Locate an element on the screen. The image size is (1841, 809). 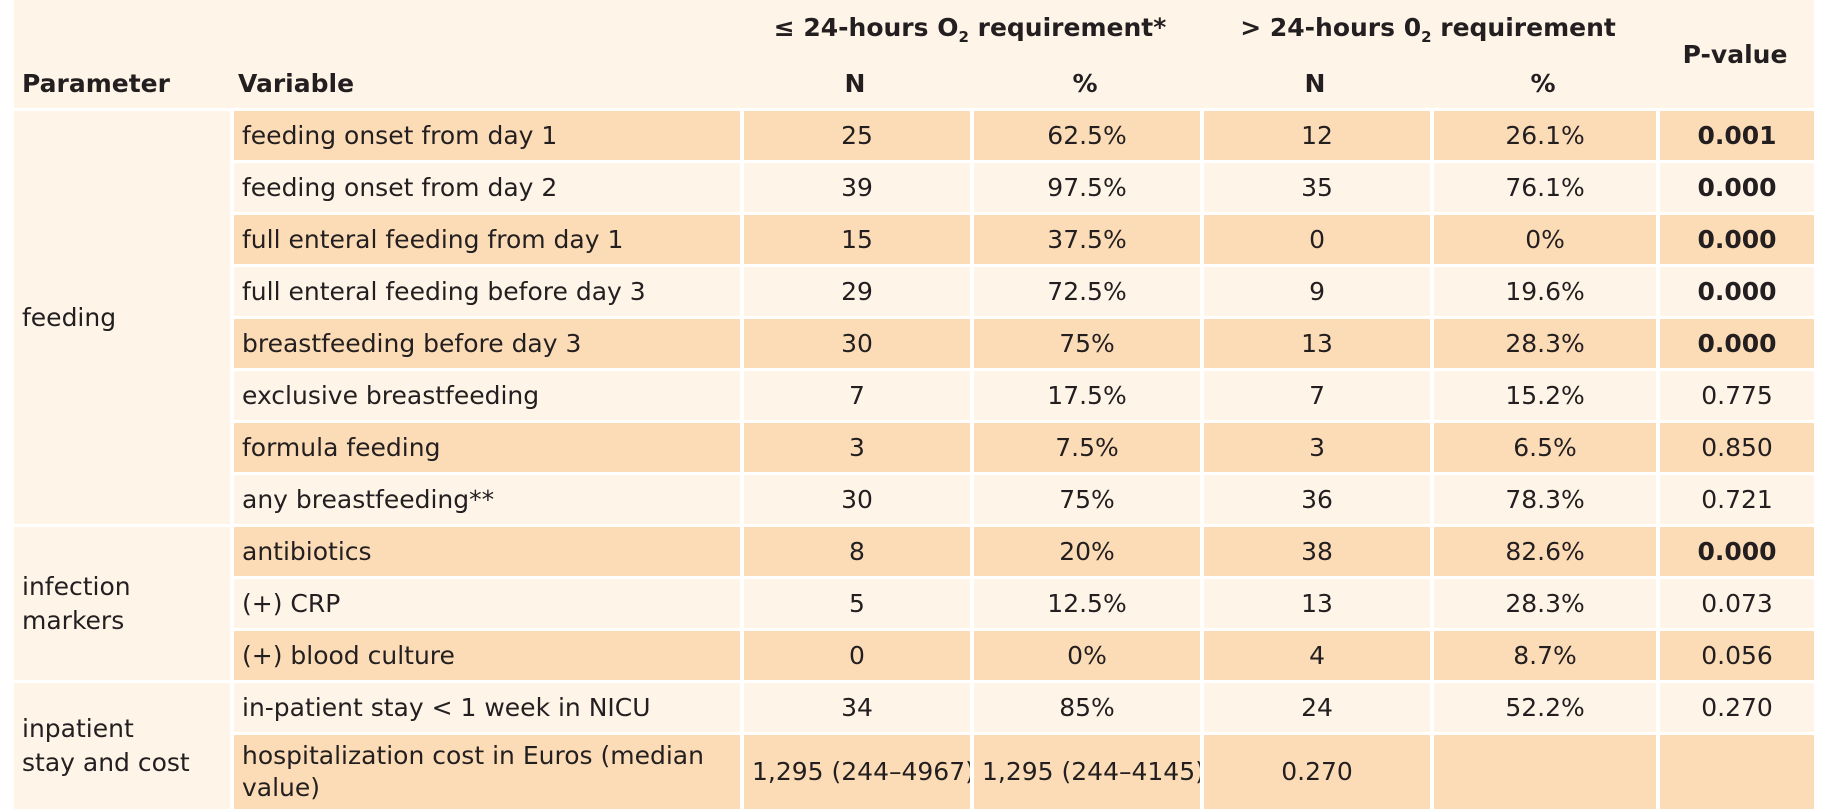
group1-n-header: N is located at coordinates (855, 83).